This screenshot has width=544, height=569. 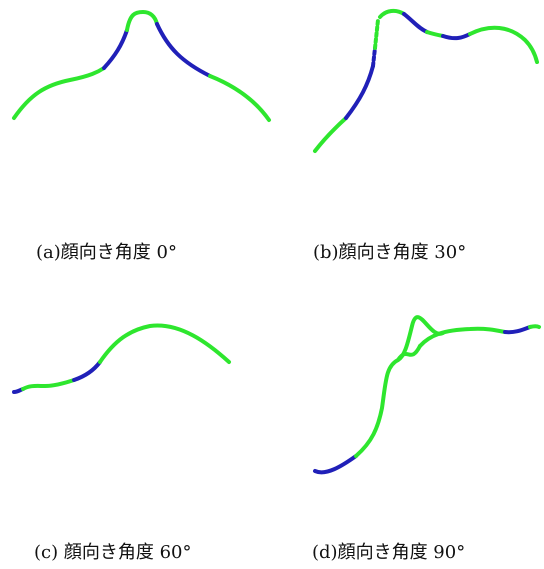 I want to click on panel-b-caption: (b)顔向き角度 30°, so click(x=390, y=252).